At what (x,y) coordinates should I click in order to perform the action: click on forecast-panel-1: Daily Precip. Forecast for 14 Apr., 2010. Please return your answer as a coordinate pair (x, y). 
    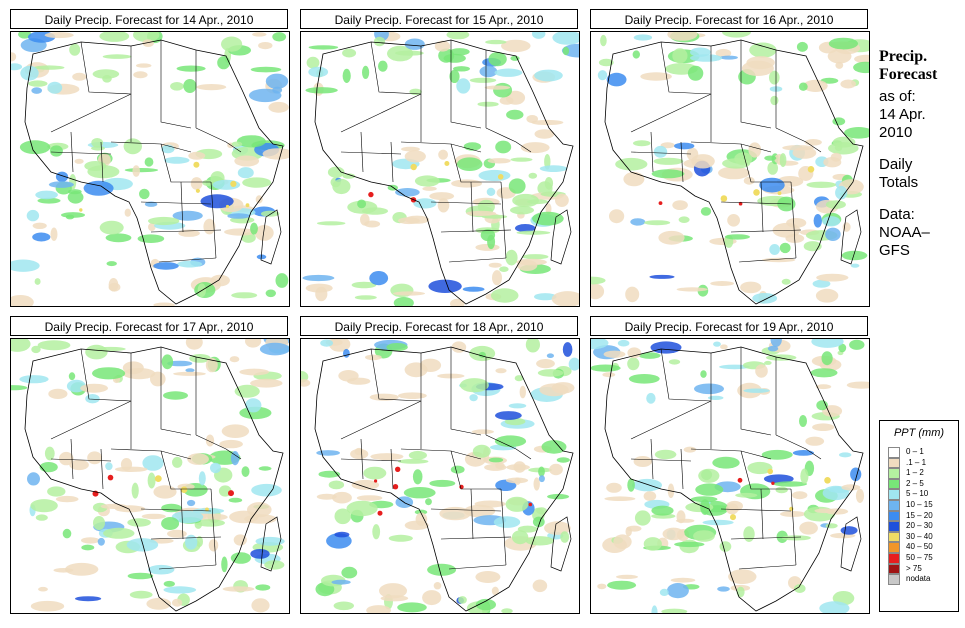
    Looking at the image, I should click on (150, 158).